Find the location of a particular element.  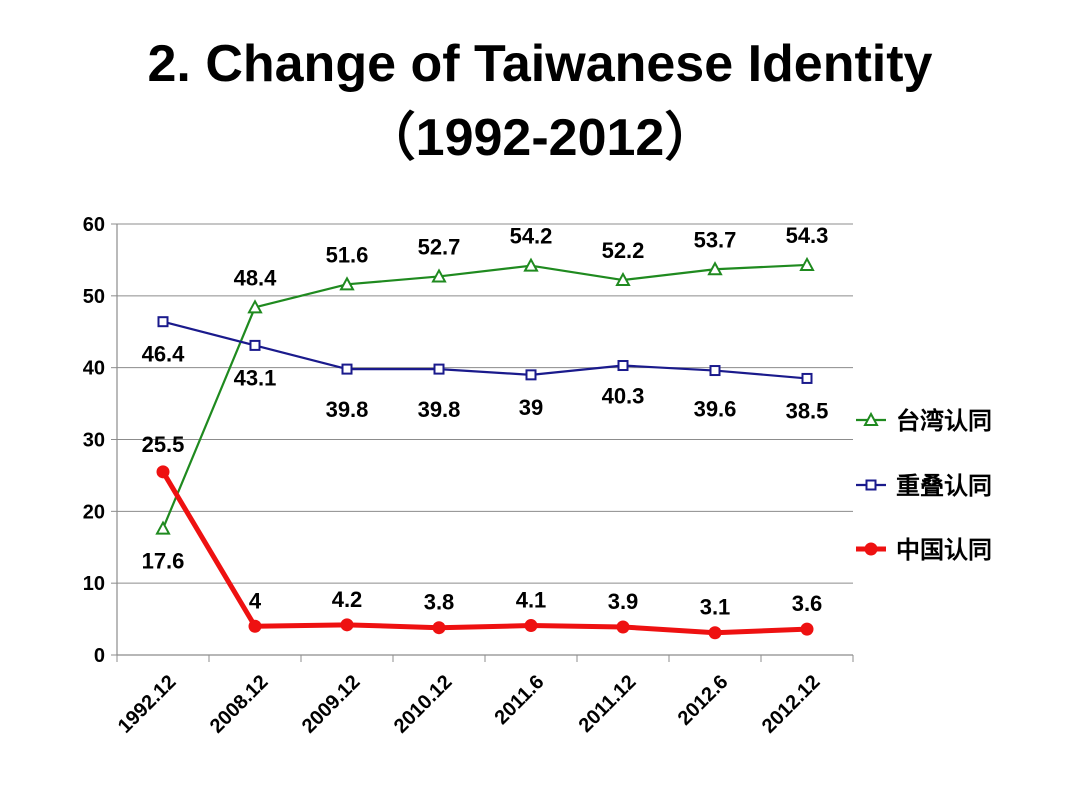

data-label: 25.5 is located at coordinates (163, 444).